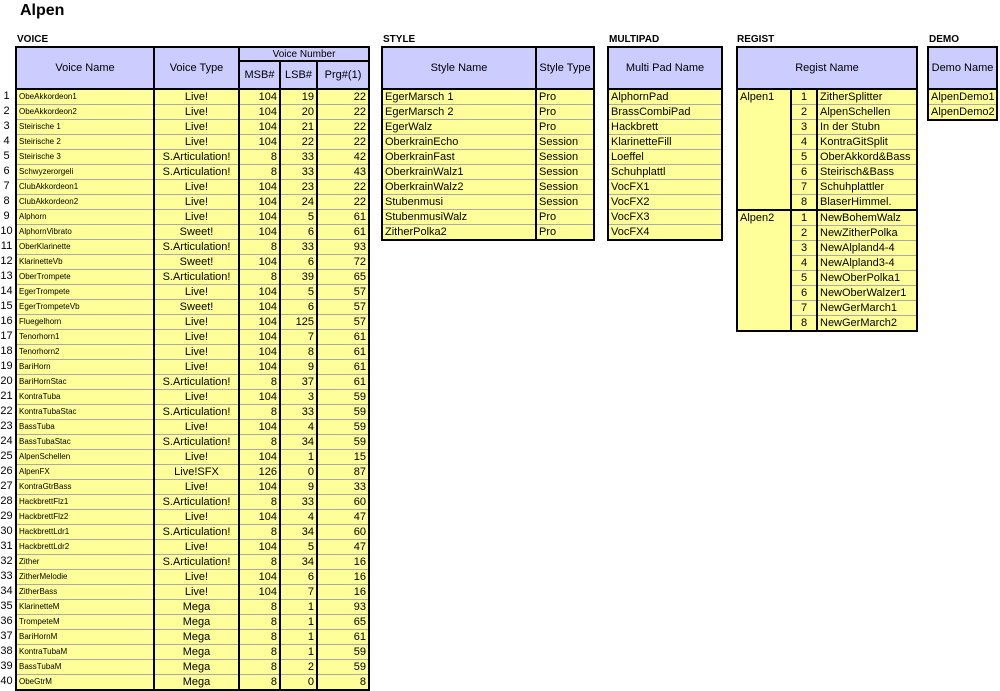 This screenshot has width=1000, height=691. Describe the element at coordinates (6, 561) in the screenshot. I see `row-number: 32` at that location.